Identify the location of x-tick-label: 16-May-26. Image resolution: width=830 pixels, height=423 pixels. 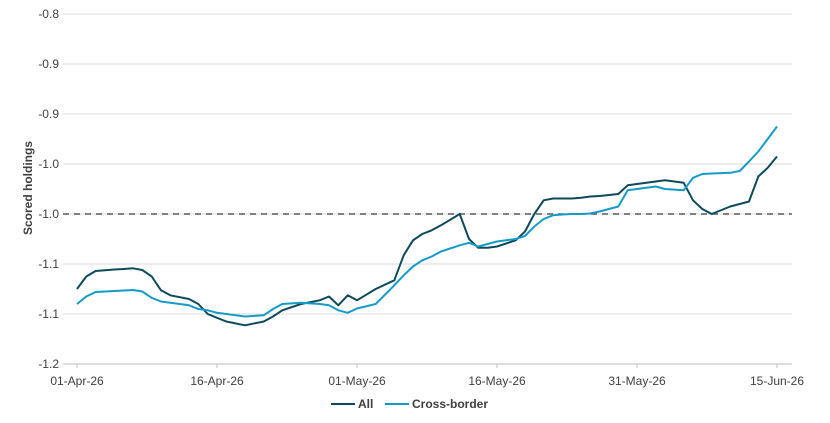
(497, 381).